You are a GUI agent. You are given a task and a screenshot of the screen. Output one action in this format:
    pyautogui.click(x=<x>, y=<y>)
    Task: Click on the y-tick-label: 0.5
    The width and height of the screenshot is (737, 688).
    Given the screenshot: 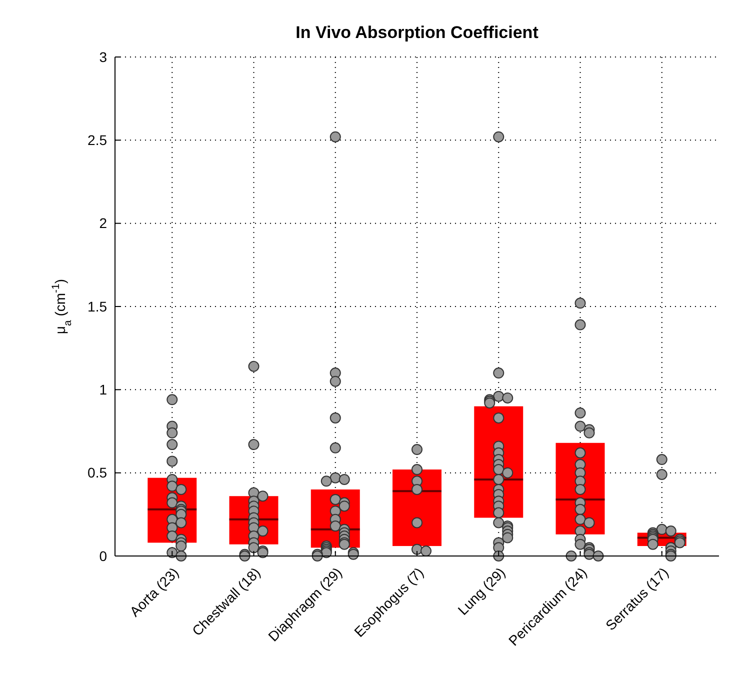 What is the action you would take?
    pyautogui.click(x=98, y=472)
    